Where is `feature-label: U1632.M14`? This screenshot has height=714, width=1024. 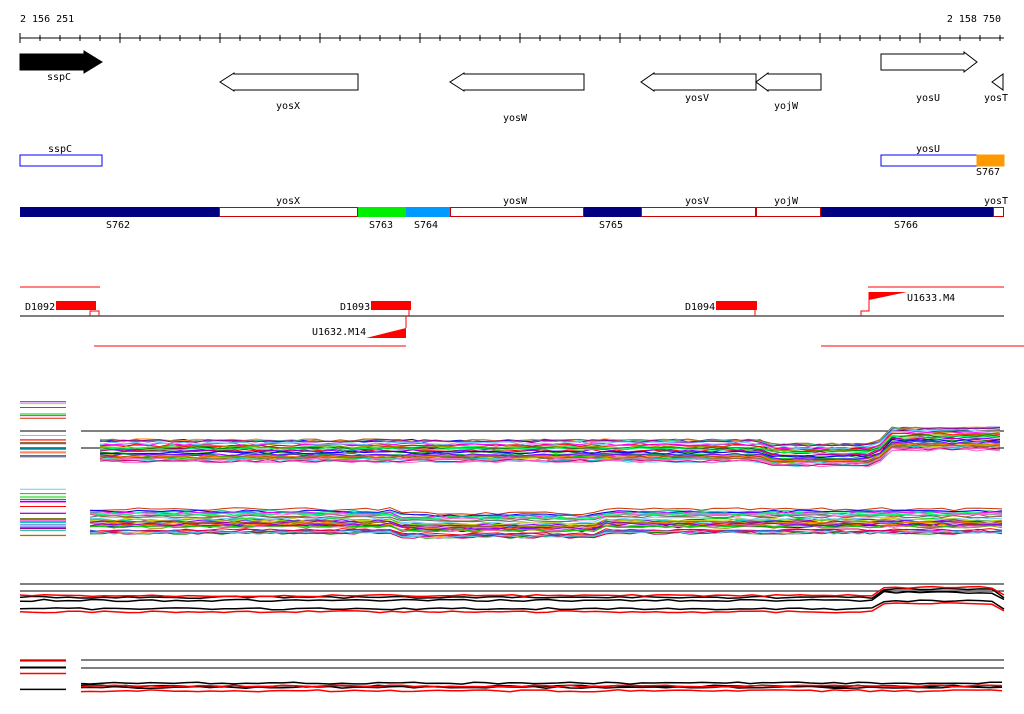
feature-label: U1632.M14 is located at coordinates (339, 332).